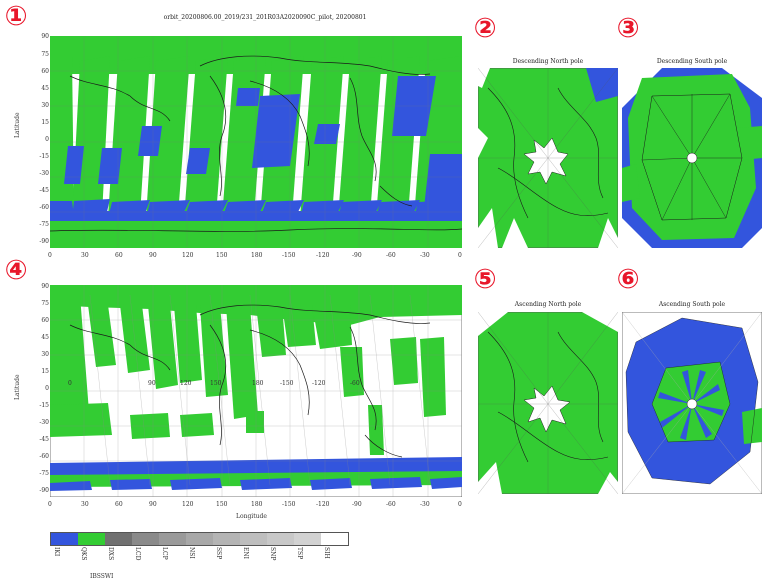 Image resolution: width=763 pixels, height=583 pixels. What do you see at coordinates (485, 28) in the screenshot?
I see `marker-2: ②` at bounding box center [485, 28].